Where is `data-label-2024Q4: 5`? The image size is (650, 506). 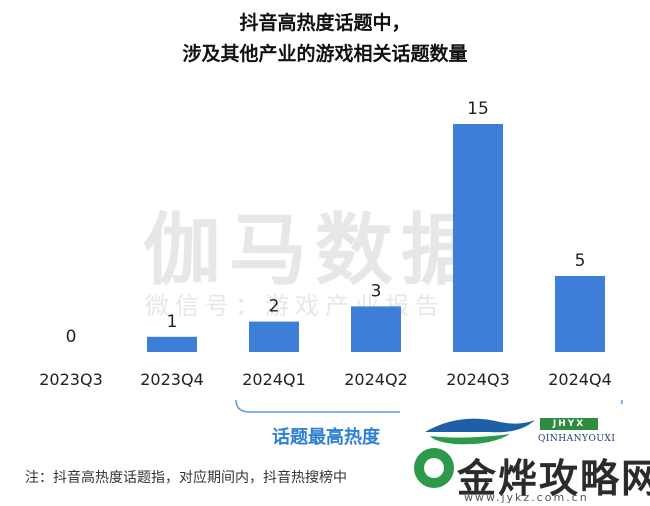 data-label-2024Q4: 5 is located at coordinates (580, 261).